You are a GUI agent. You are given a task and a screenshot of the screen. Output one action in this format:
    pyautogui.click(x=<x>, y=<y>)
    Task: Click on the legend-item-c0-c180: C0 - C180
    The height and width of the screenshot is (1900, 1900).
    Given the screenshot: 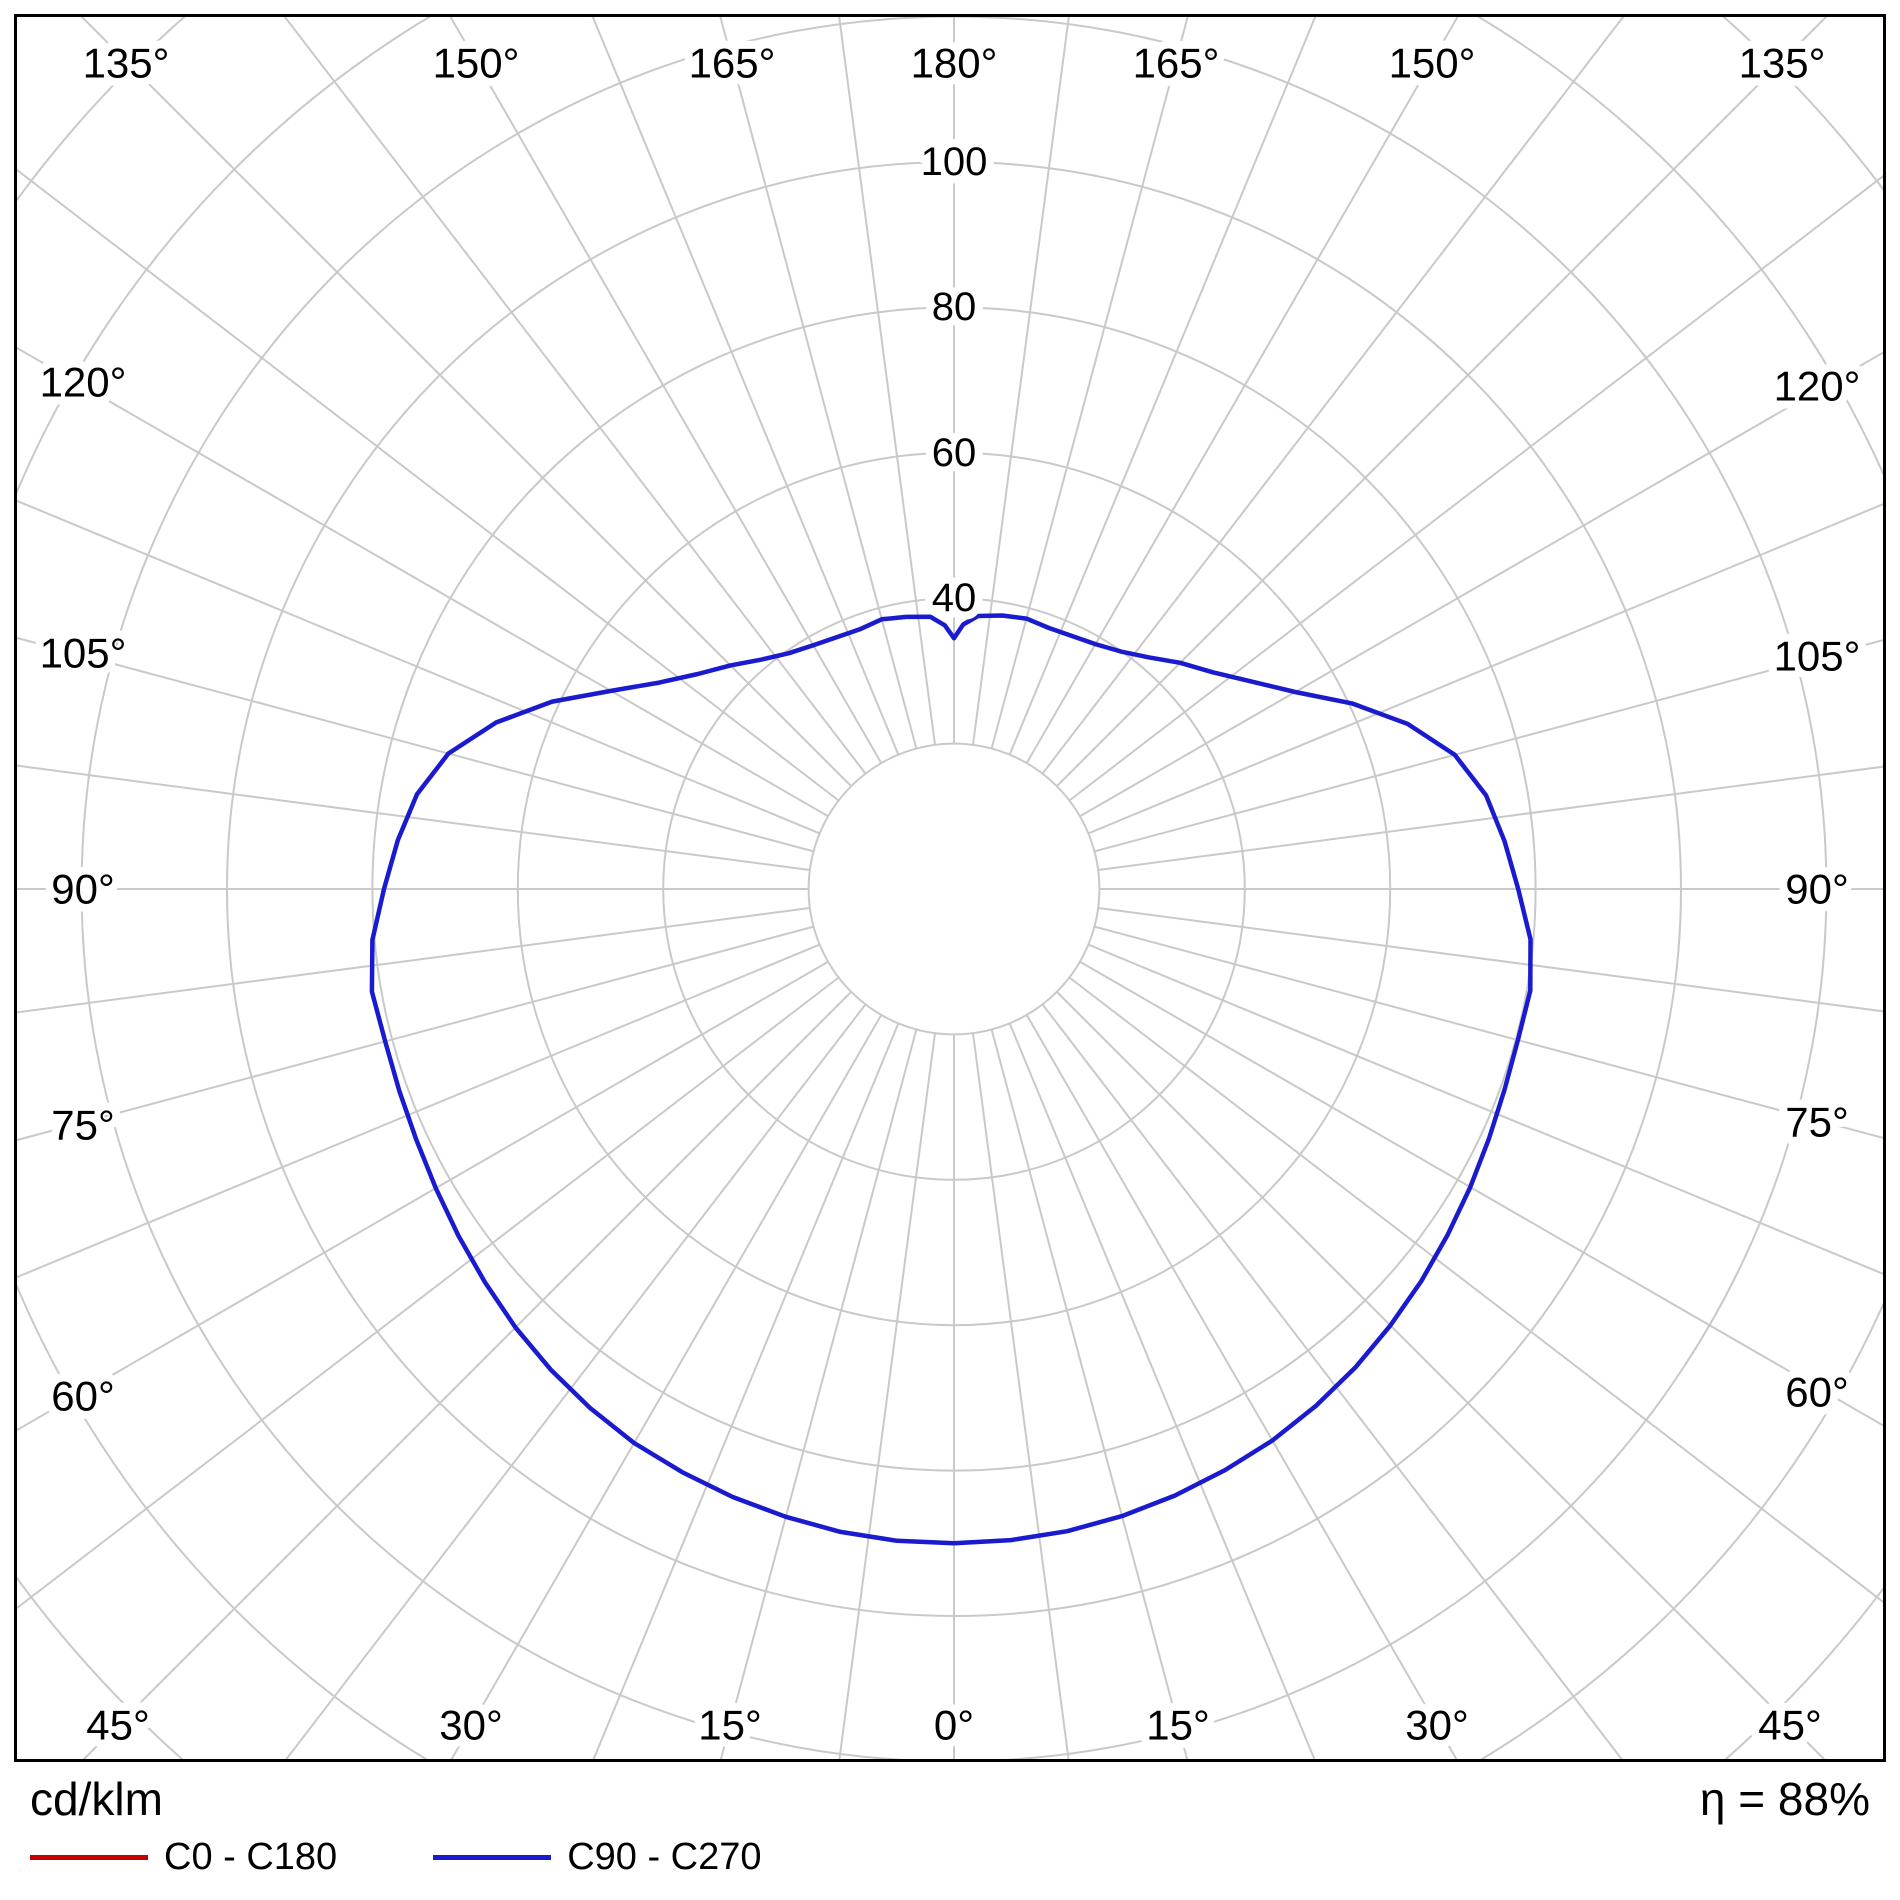 What is the action you would take?
    pyautogui.click(x=183, y=1857)
    